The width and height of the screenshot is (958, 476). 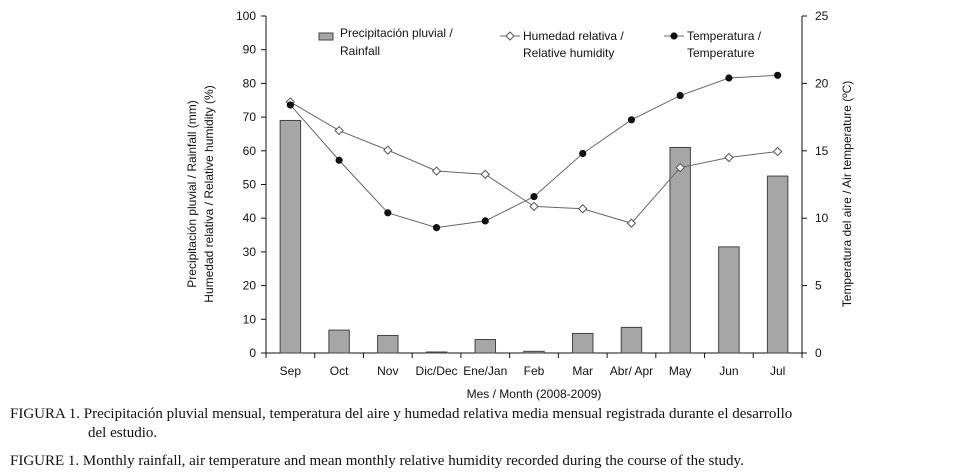 I want to click on caption-spanish-text-line2: del estudio., so click(x=123, y=433).